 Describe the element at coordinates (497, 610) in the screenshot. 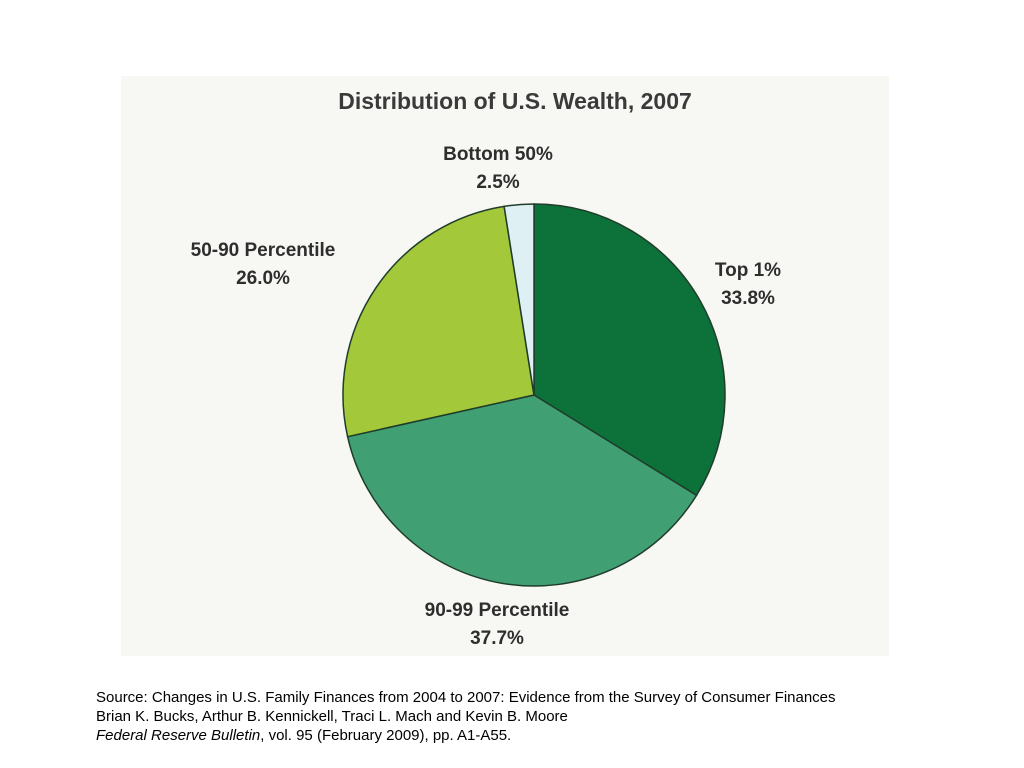

I see `slice-label-90-99: 90-99 Percentile` at that location.